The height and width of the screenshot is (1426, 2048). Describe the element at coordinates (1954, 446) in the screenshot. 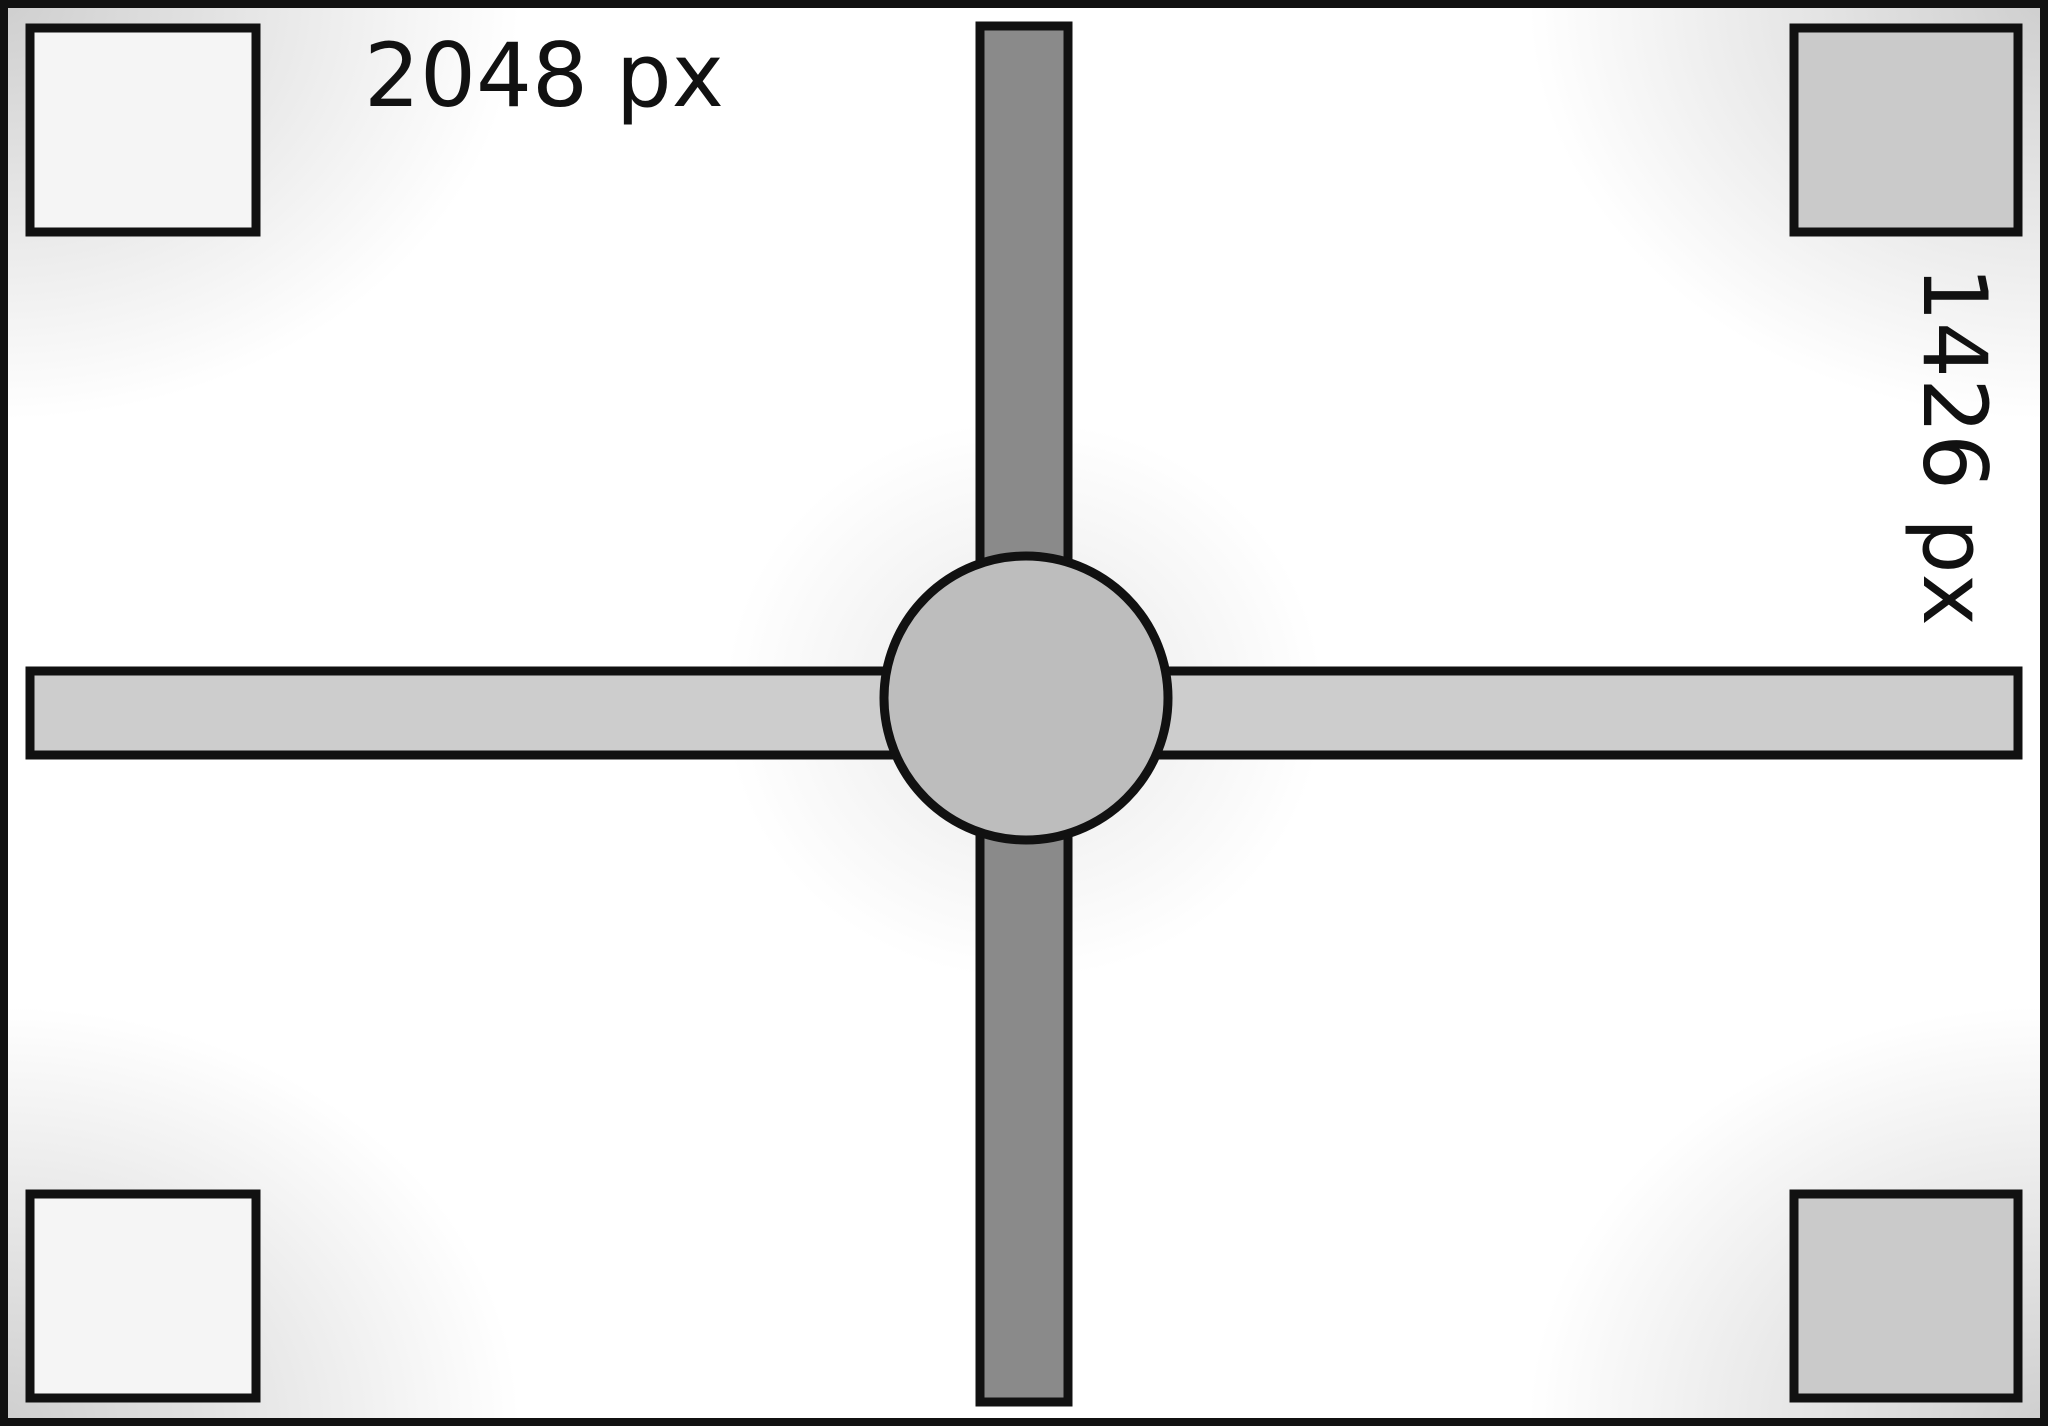

I see `height-label: 1426 px` at that location.